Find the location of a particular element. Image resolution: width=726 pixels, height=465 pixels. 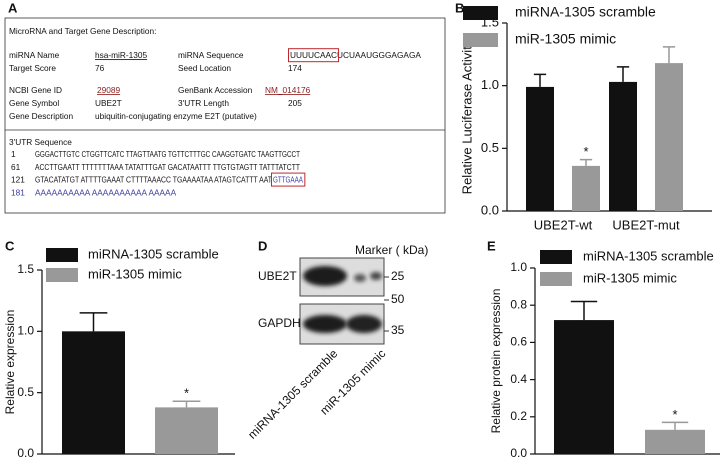

panel-label: D is located at coordinates (262, 245).